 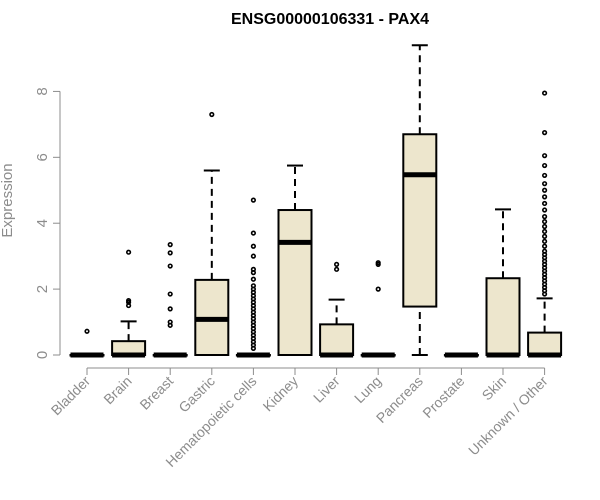 What do you see at coordinates (8, 200) in the screenshot?
I see `y-axis-label: Expression` at bounding box center [8, 200].